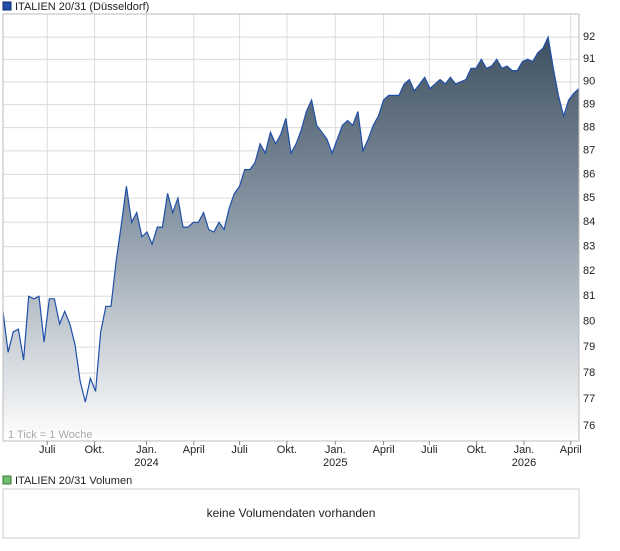 Image resolution: width=620 pixels, height=551 pixels. Describe the element at coordinates (589, 82) in the screenshot. I see `y-tick-label: 90` at that location.